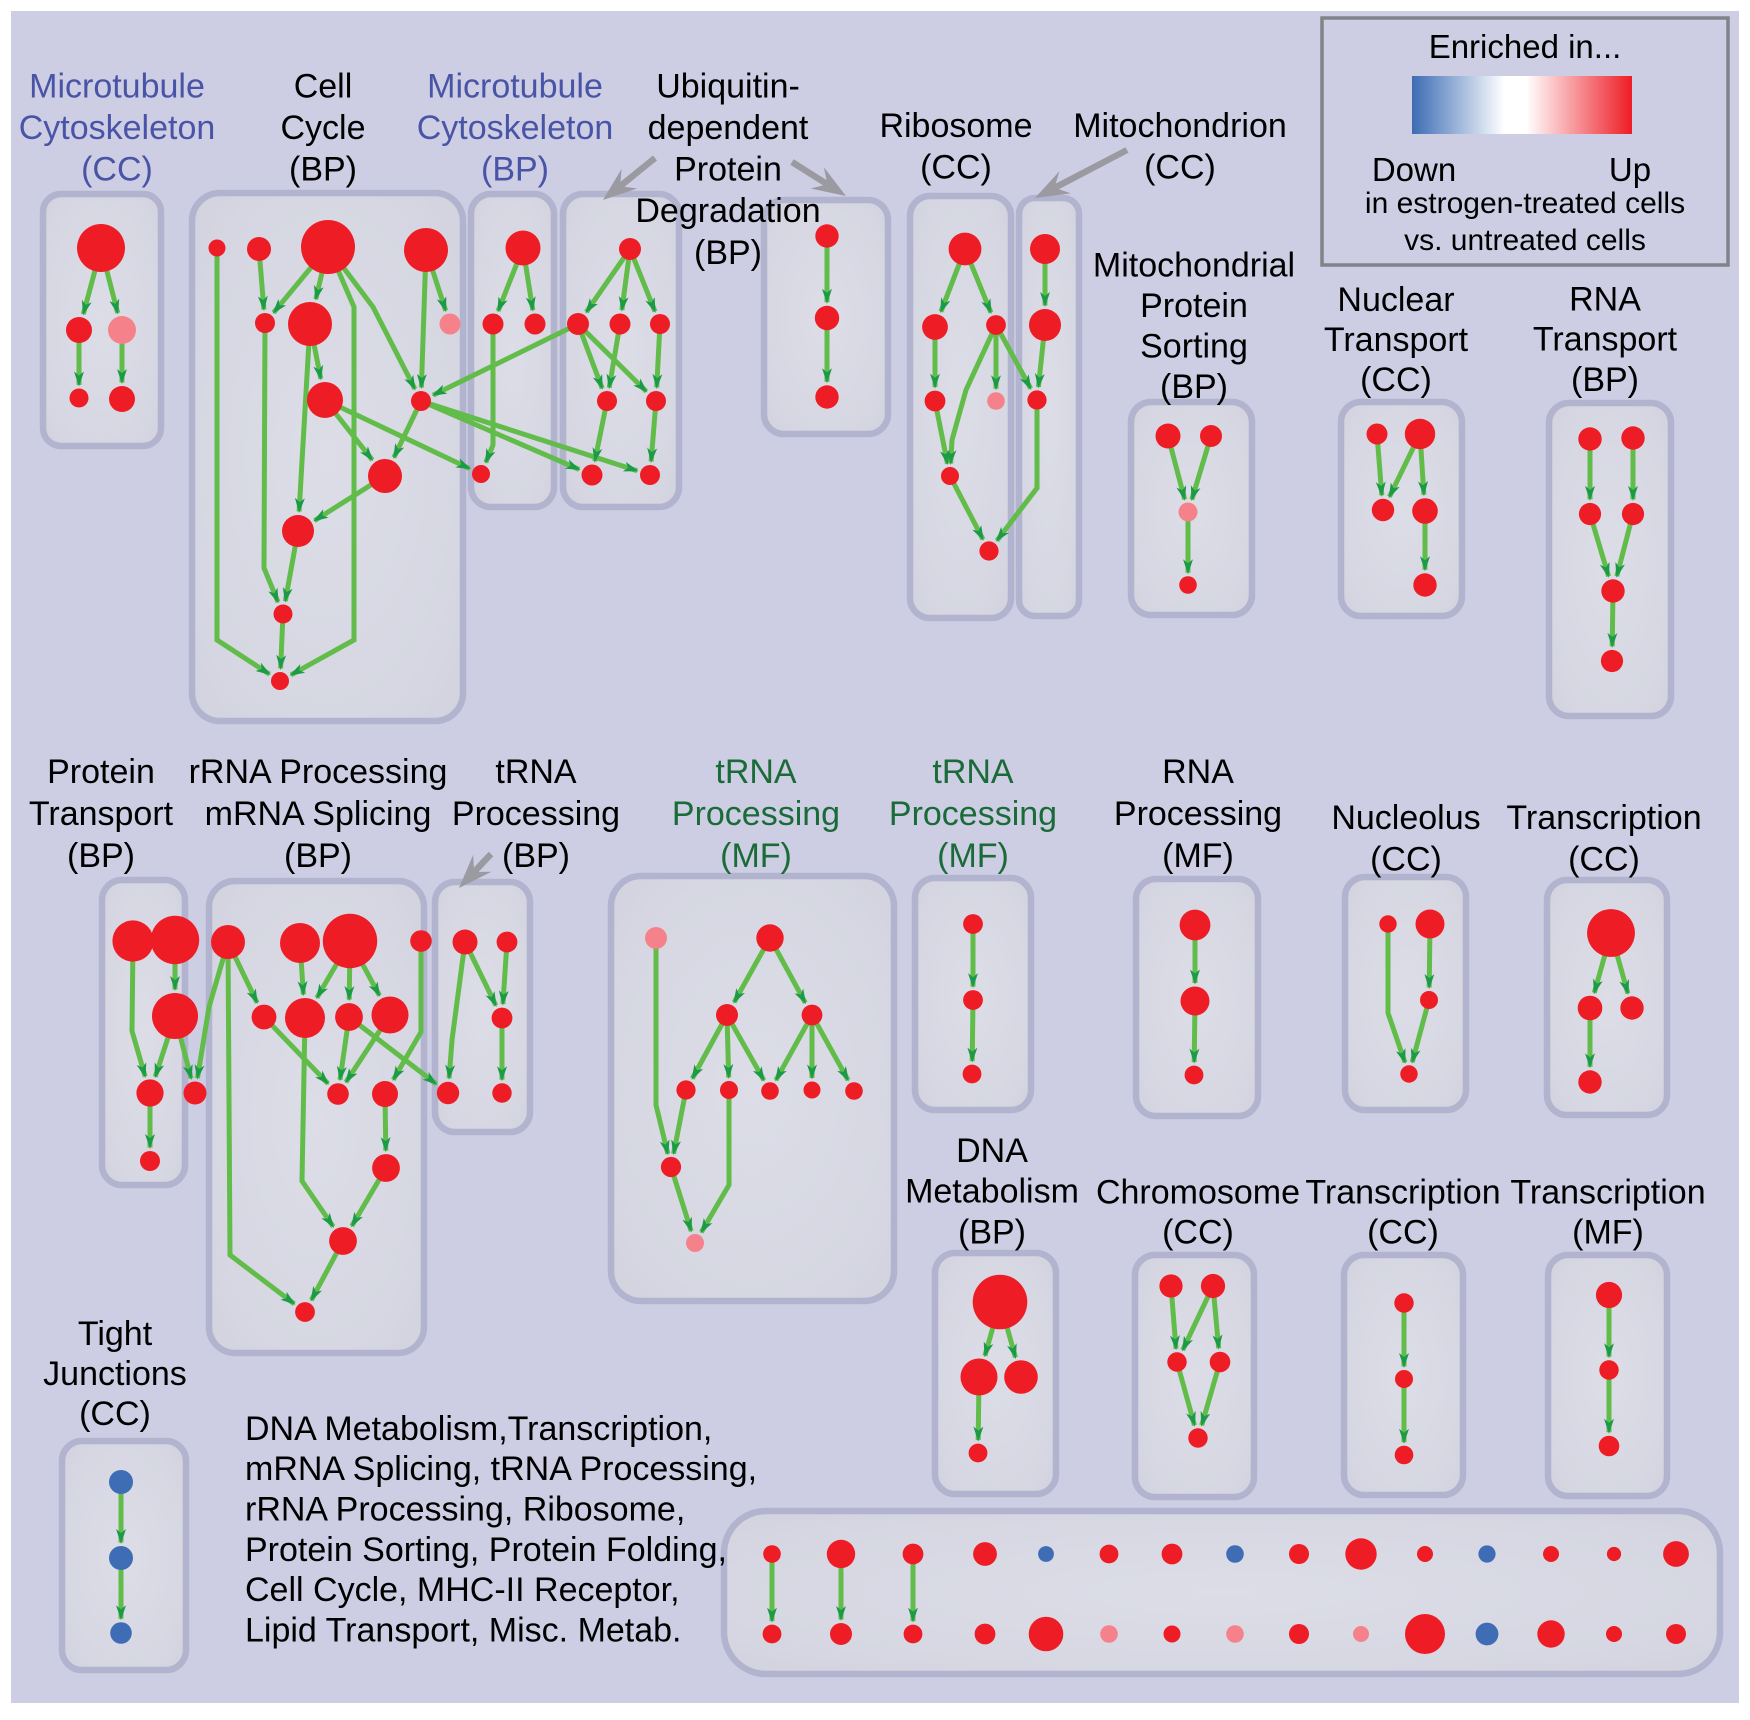  What do you see at coordinates (115, 1334) in the screenshot?
I see `svg-text: Tight` at bounding box center [115, 1334].